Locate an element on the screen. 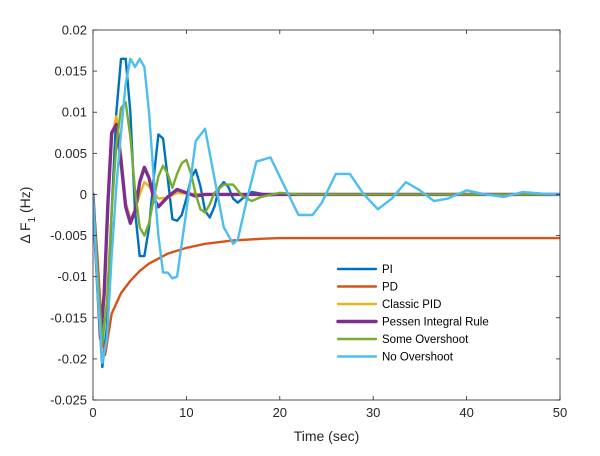  legend-box is located at coordinates (424, 313).